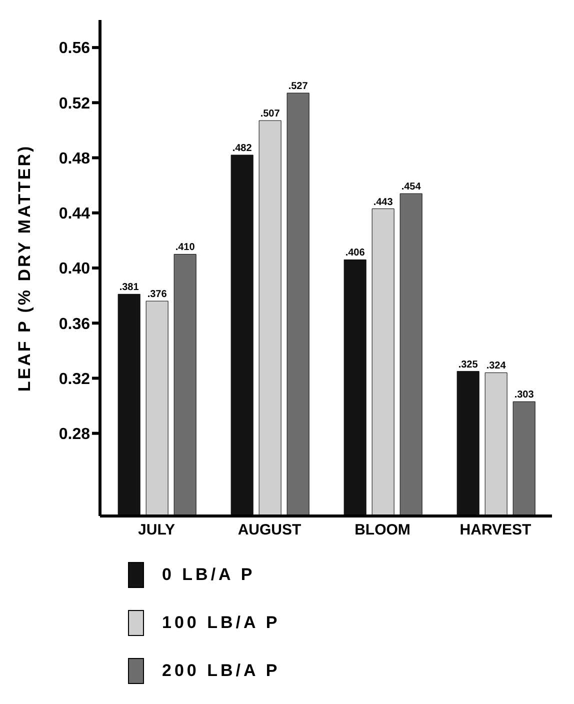 This screenshot has height=704, width=574. What do you see at coordinates (383, 202) in the screenshot?
I see `data-label: .443` at bounding box center [383, 202].